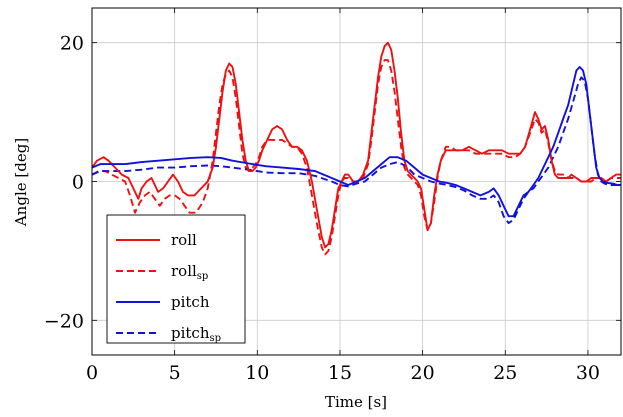 Image resolution: width=623 pixels, height=417 pixels. Describe the element at coordinates (505, 373) in the screenshot. I see `x-tick-label: 25` at that location.